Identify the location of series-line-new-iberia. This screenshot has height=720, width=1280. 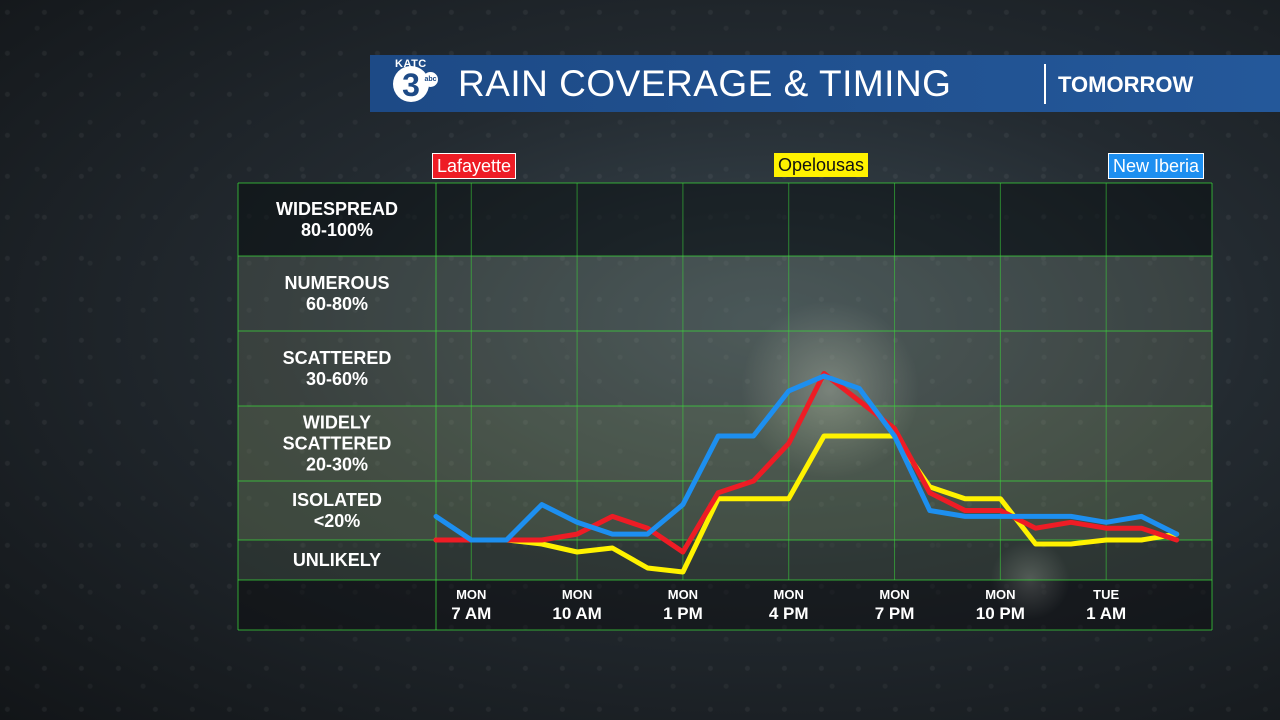
(806, 458).